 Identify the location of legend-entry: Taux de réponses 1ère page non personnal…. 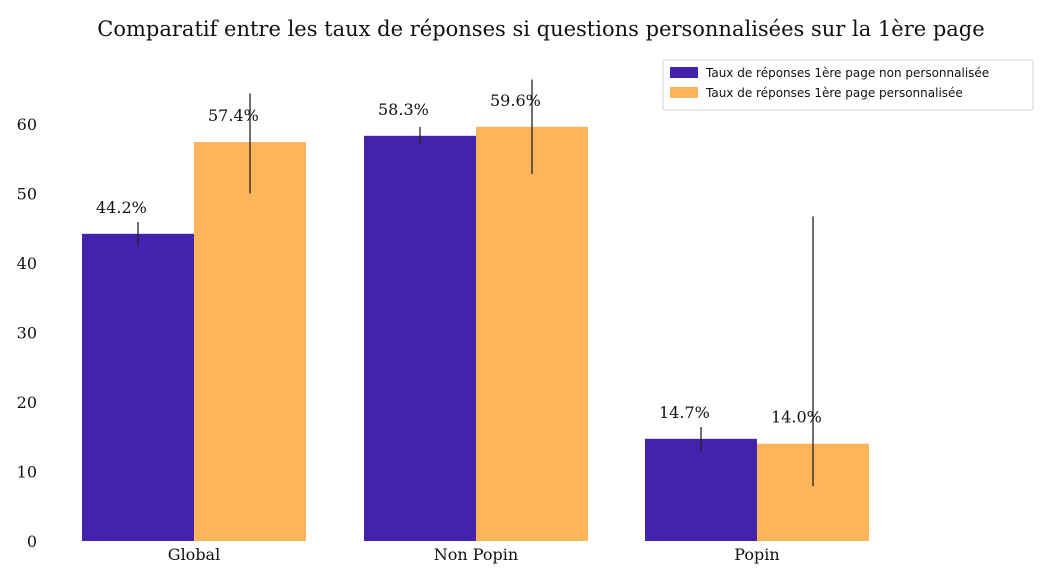
(847, 73).